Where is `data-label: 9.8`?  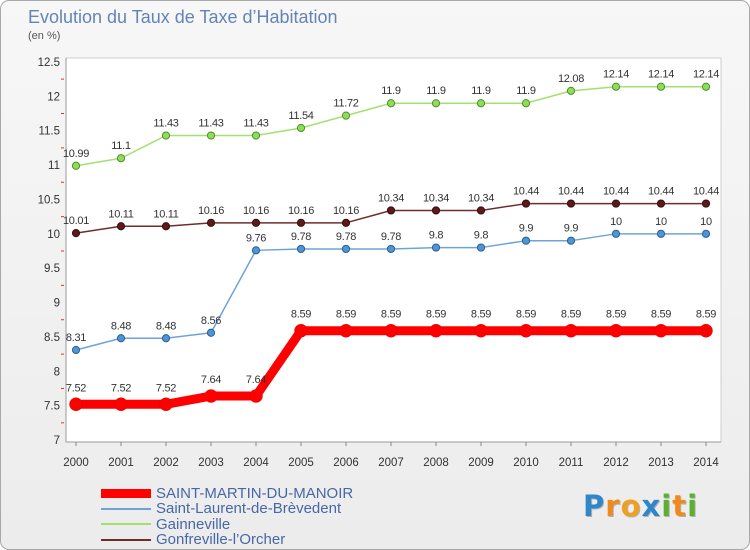
data-label: 9.8 is located at coordinates (436, 236).